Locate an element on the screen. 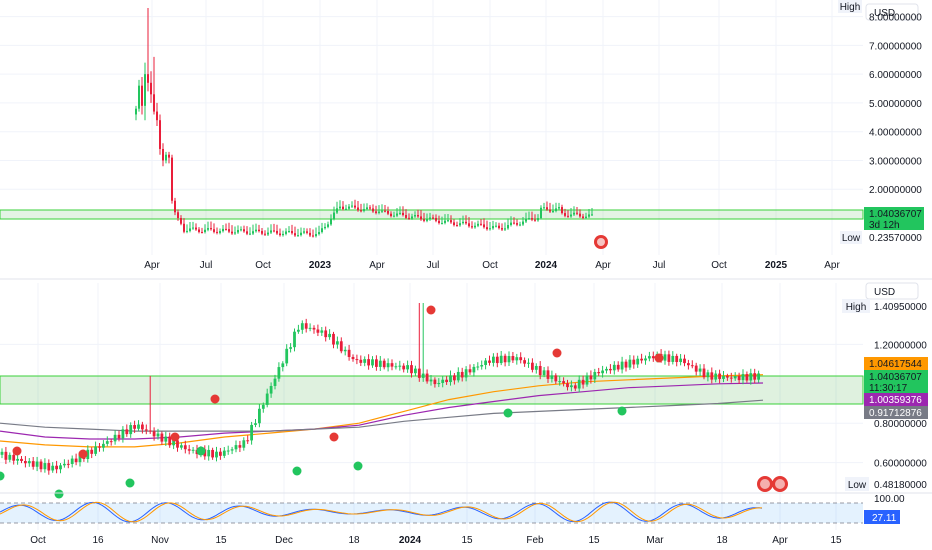 This screenshot has height=550, width=932. currency-label: USD is located at coordinates (884, 292).